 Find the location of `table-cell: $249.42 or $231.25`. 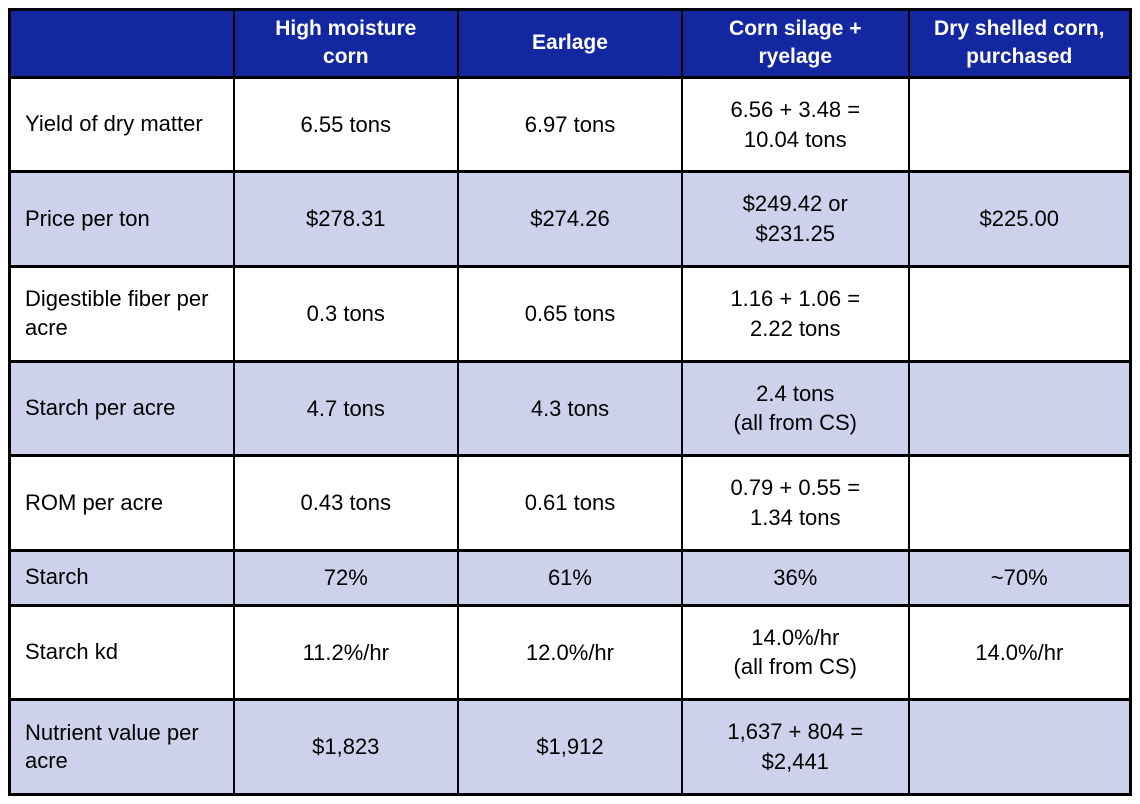

table-cell: $249.42 or $231.25 is located at coordinates (795, 219).